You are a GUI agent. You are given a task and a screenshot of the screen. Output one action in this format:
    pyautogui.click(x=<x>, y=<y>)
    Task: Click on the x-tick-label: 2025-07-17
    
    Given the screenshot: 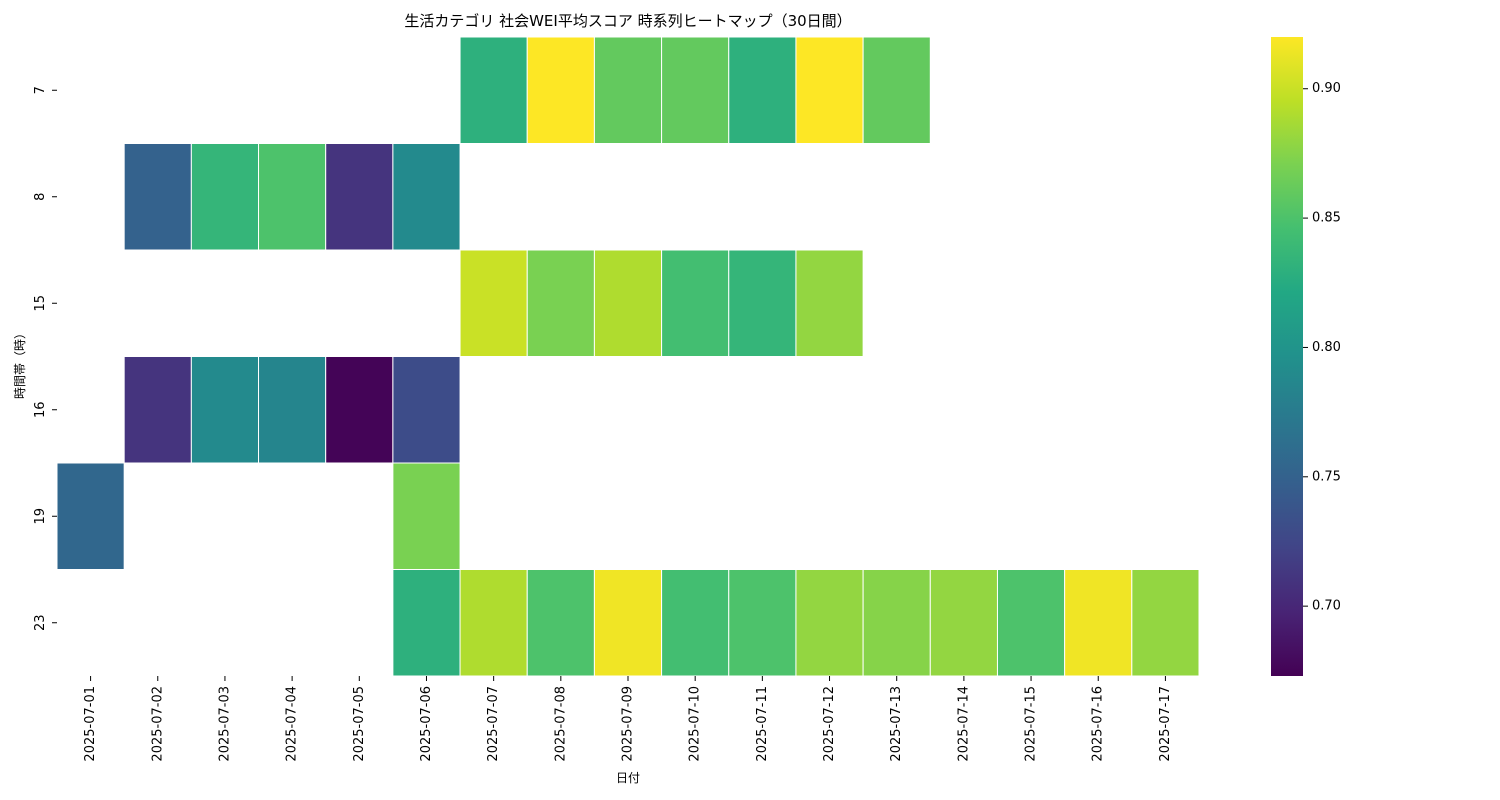 What is the action you would take?
    pyautogui.click(x=1165, y=724)
    